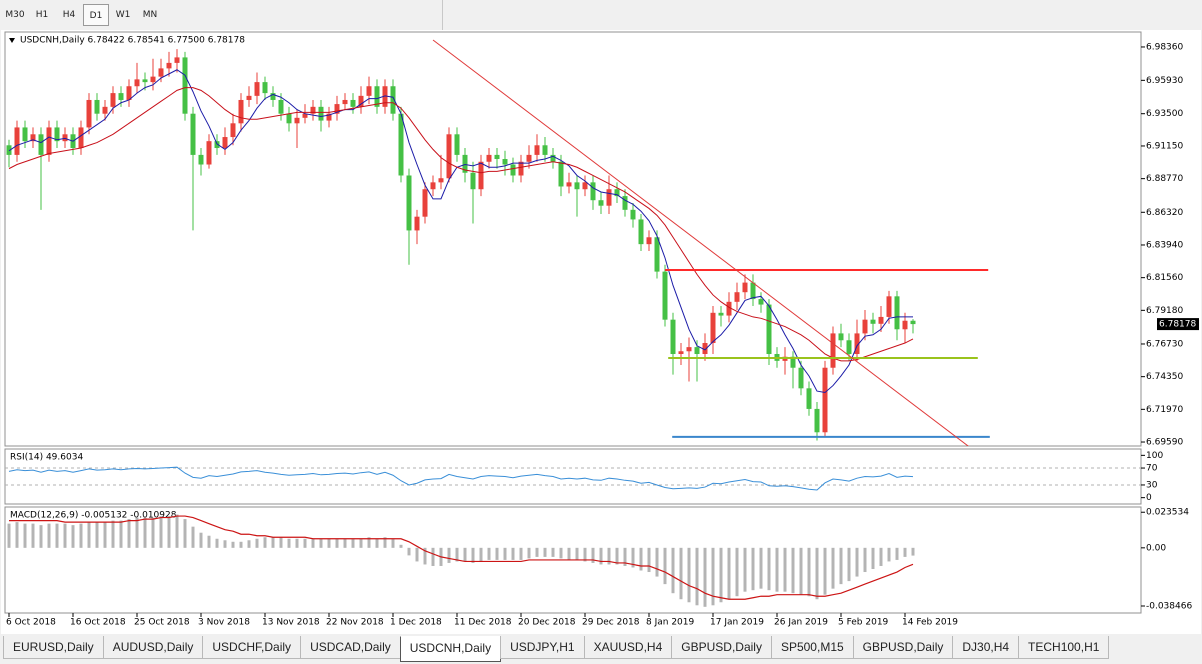  I want to click on timeframe-button: D1, so click(96, 15).